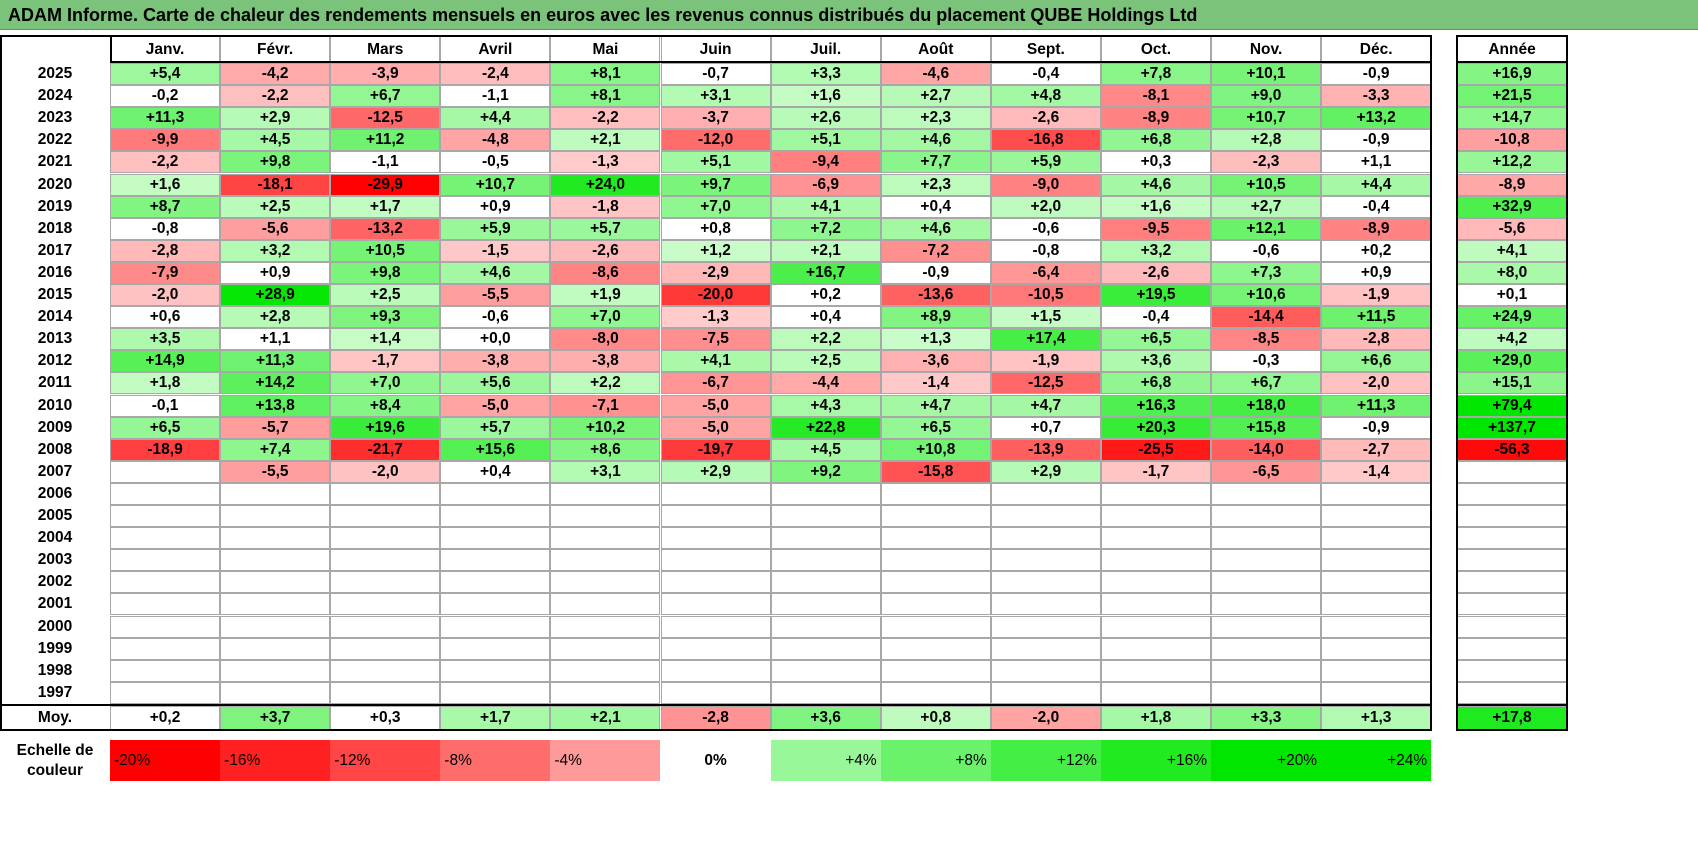 This screenshot has height=848, width=1698. I want to click on heatmap-cell: -0,4, so click(1045, 74).